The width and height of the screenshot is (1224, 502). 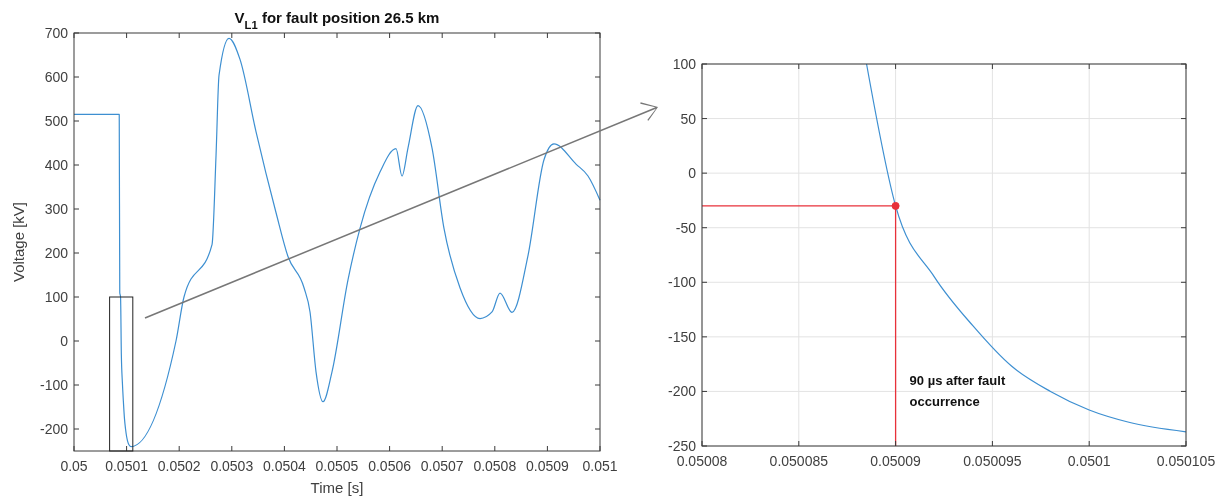 I want to click on x-tick-label: 0.0502, so click(x=179, y=466).